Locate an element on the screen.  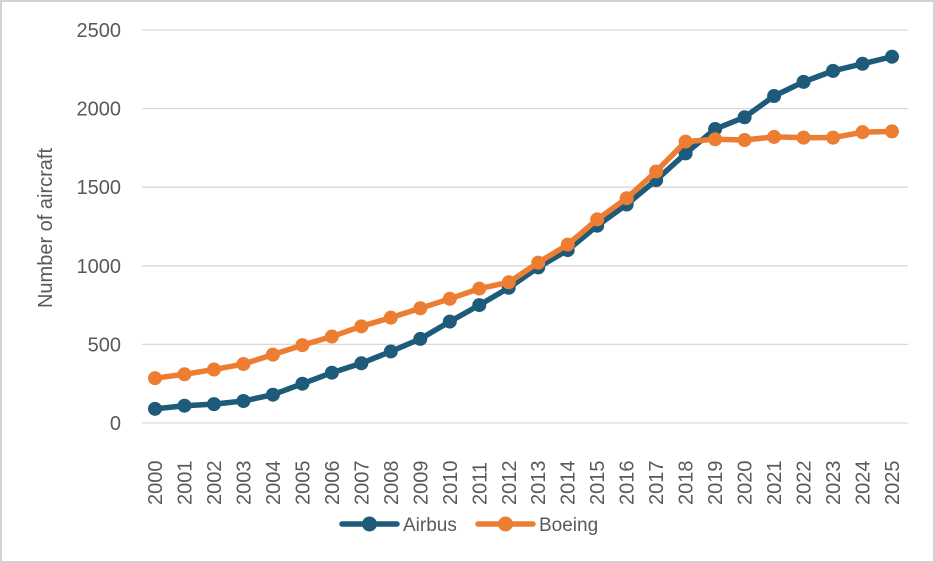
y-axis-tick-labels: 0 500 1000 1500 2000 2500 is located at coordinates (99, 227).